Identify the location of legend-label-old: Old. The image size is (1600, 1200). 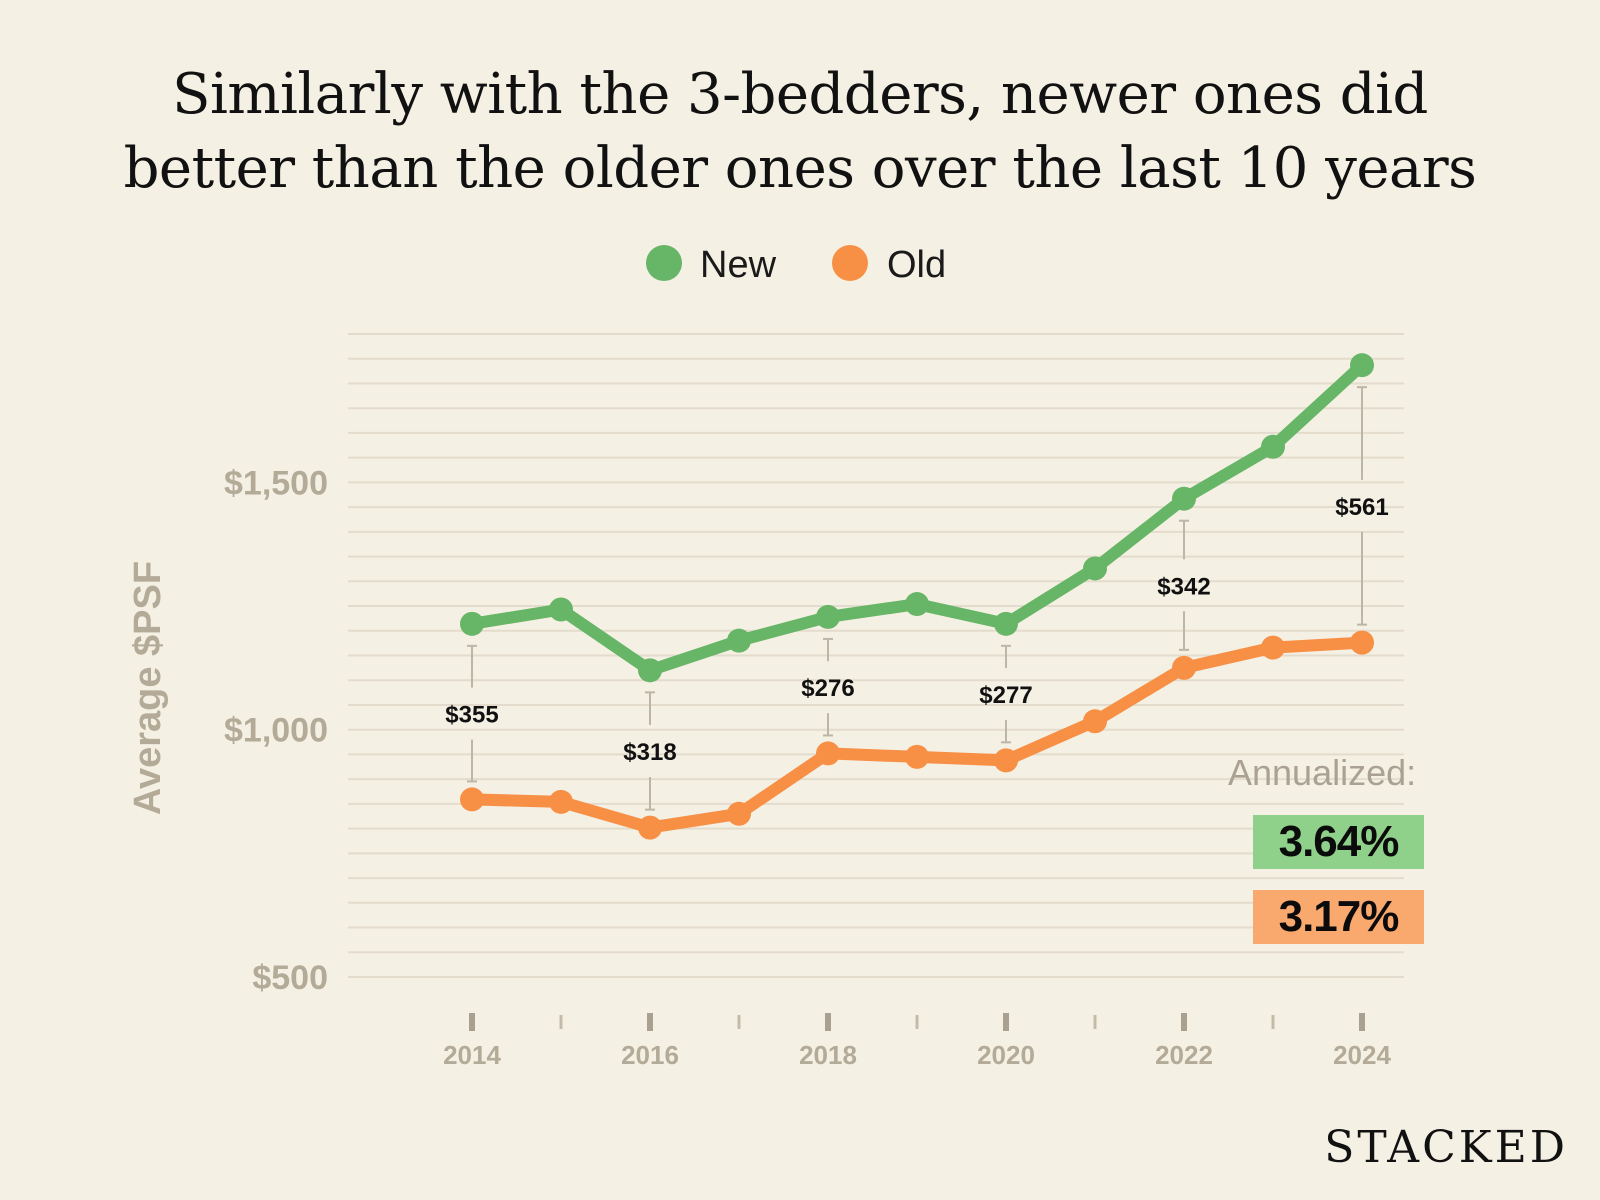
(916, 265).